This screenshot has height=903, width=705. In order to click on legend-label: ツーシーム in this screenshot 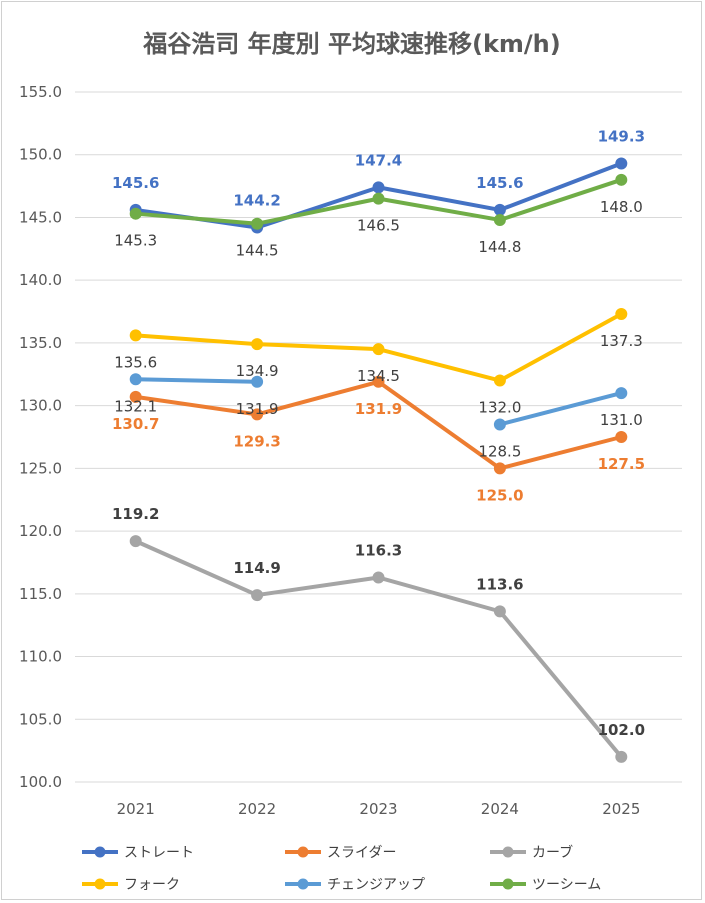, I will do `click(566, 885)`.